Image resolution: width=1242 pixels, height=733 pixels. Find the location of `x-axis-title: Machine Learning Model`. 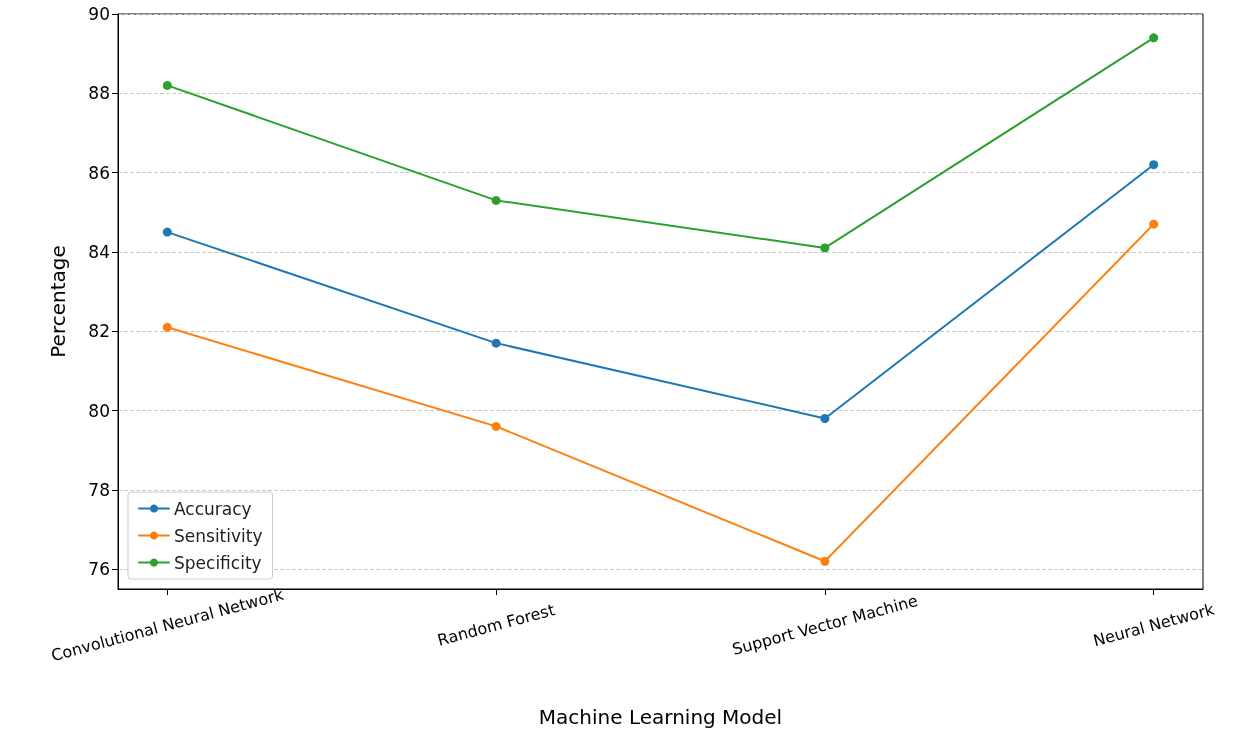

x-axis-title: Machine Learning Model is located at coordinates (660, 717).